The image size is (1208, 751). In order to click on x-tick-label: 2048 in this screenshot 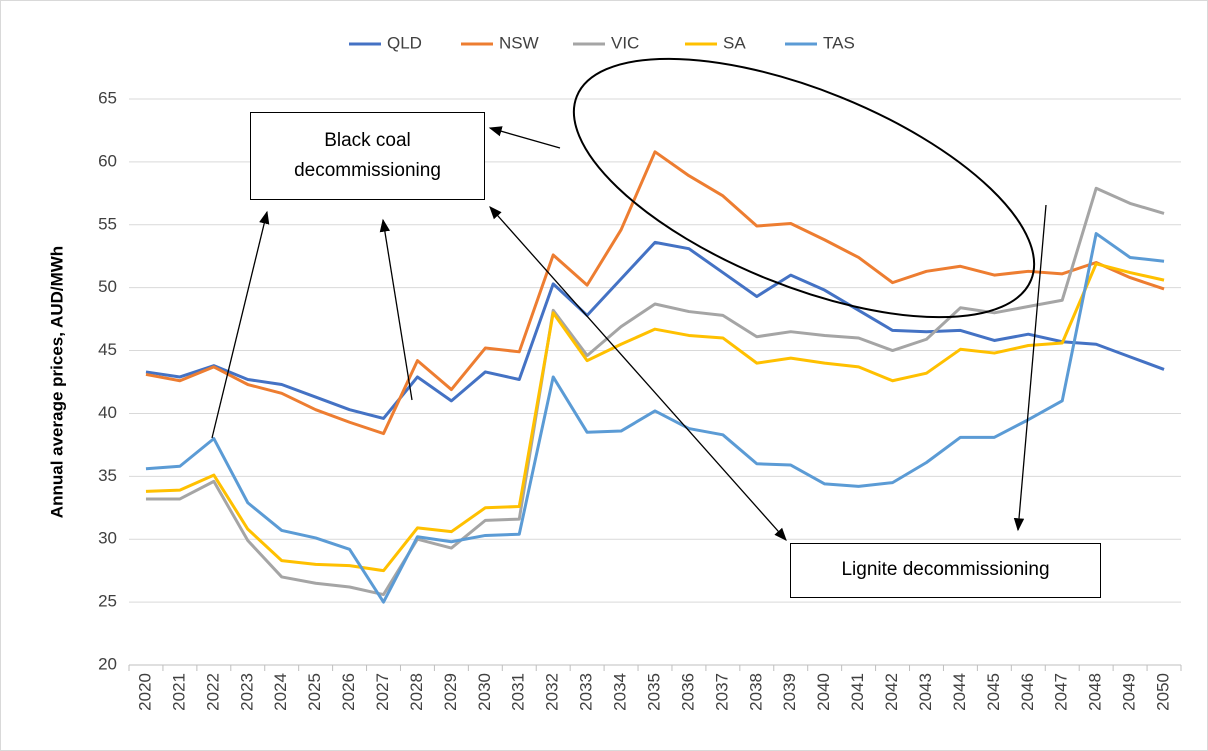, I will do `click(1095, 692)`.